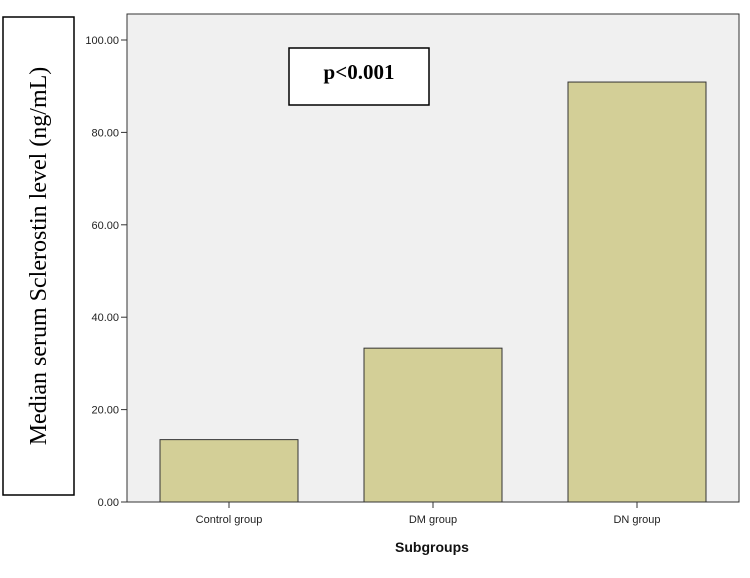 This screenshot has width=750, height=578. I want to click on y-tick-label: 80.00, so click(105, 133).